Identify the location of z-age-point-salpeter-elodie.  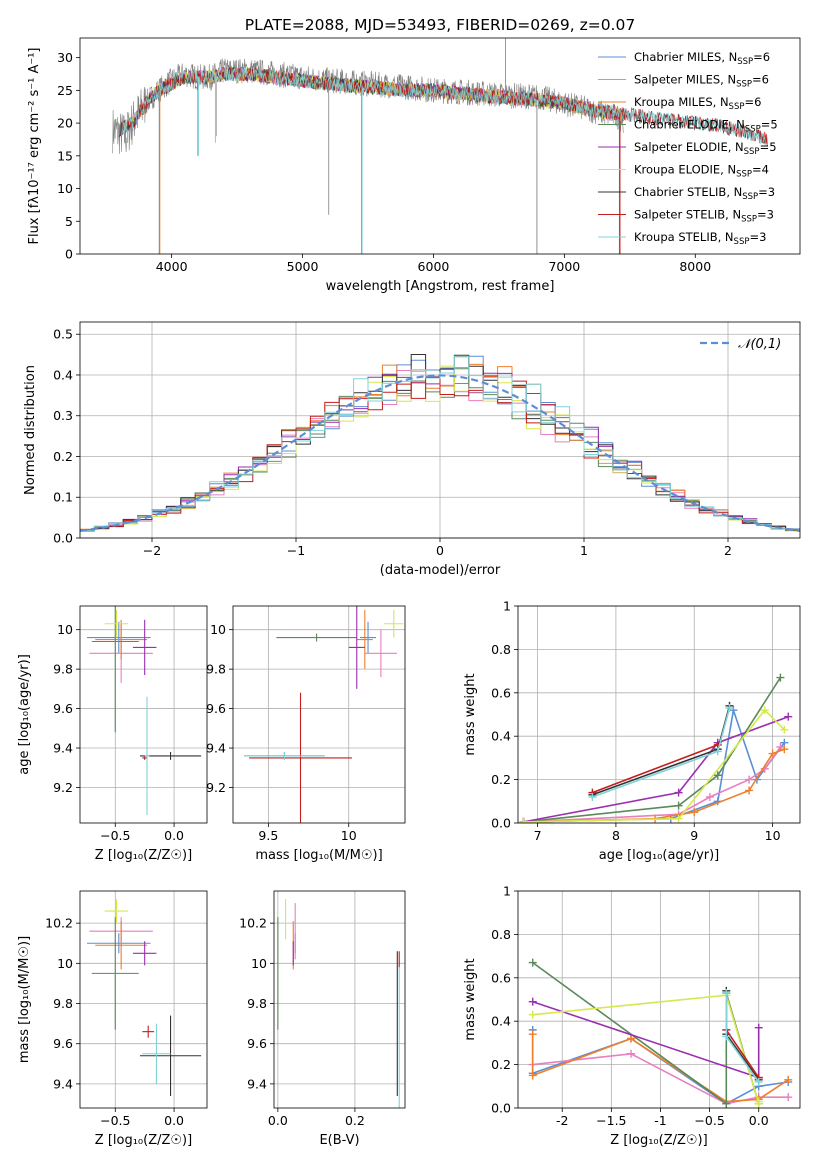
(144, 647).